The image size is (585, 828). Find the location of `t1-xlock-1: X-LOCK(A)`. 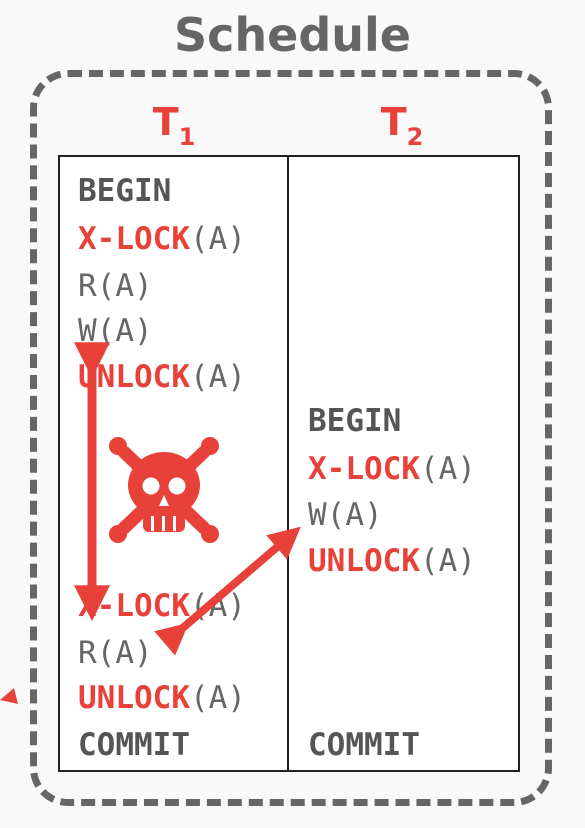

t1-xlock-1: X-LOCK(A) is located at coordinates (162, 239).